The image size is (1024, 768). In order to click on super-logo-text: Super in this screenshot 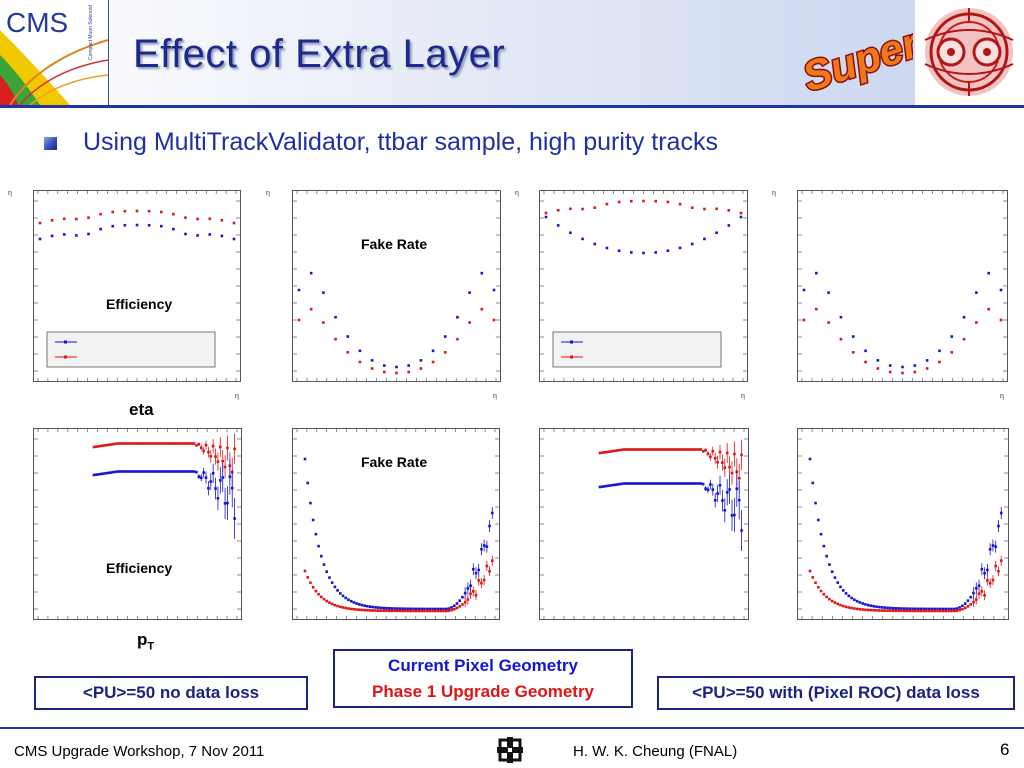, I will do `click(855, 59)`.